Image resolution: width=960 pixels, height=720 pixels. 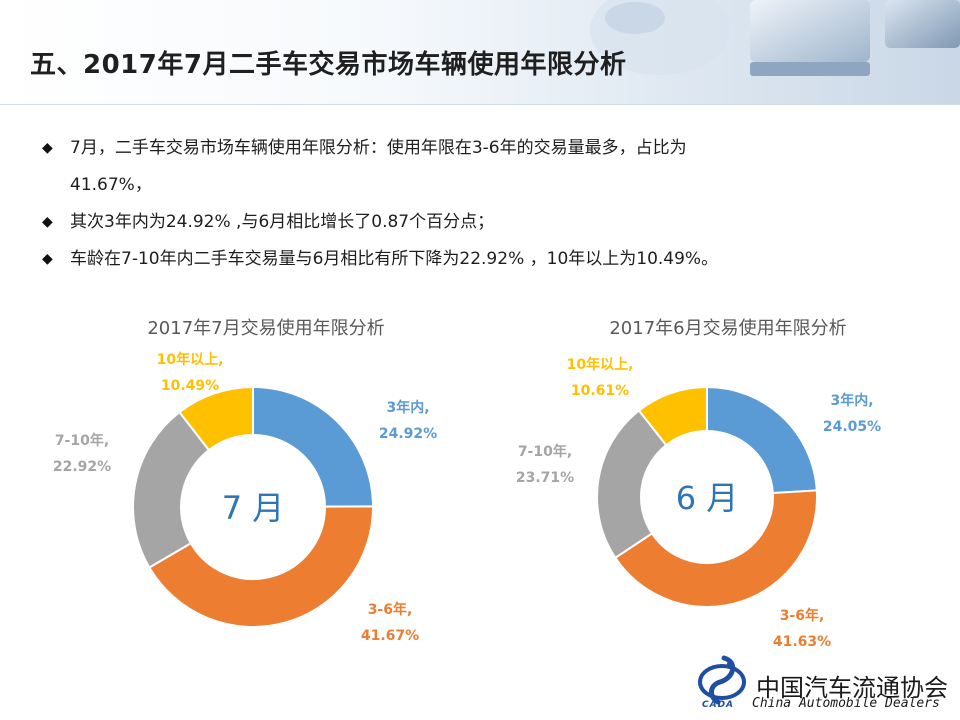 What do you see at coordinates (775, 38) in the screenshot?
I see `header-decoration` at bounding box center [775, 38].